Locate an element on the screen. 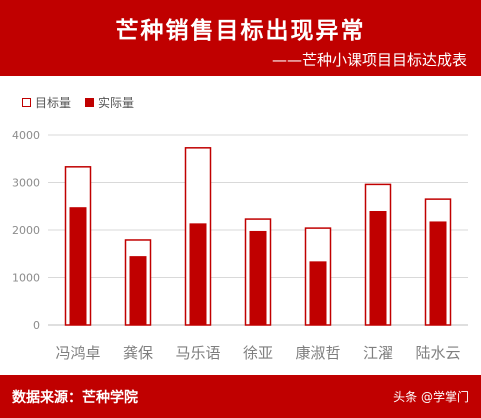 The image size is (481, 418). legend-swatch-actual is located at coordinates (90, 102).